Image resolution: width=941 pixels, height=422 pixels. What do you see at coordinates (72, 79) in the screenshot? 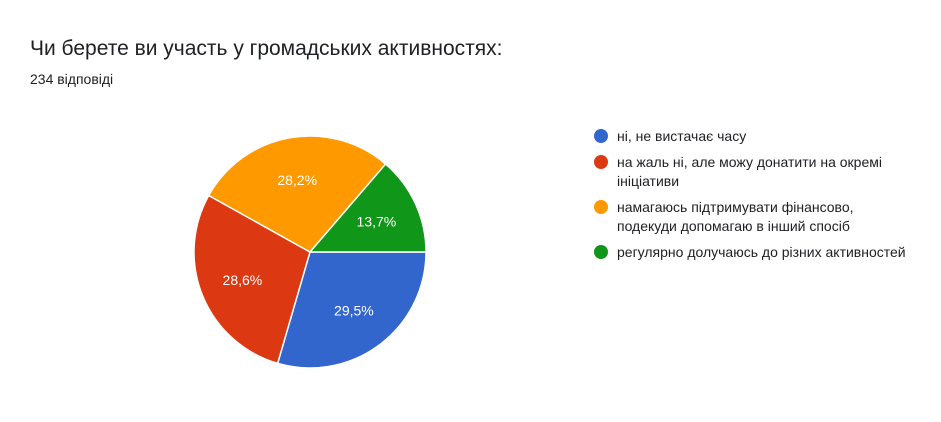
I see `response-count: 234 відповіді` at bounding box center [72, 79].